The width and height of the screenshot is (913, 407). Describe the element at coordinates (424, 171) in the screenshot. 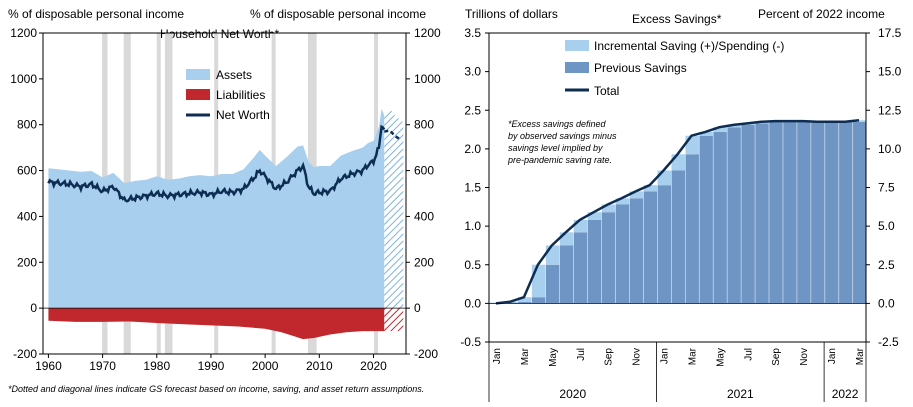

I see `y-tick-label-right: 600` at that location.